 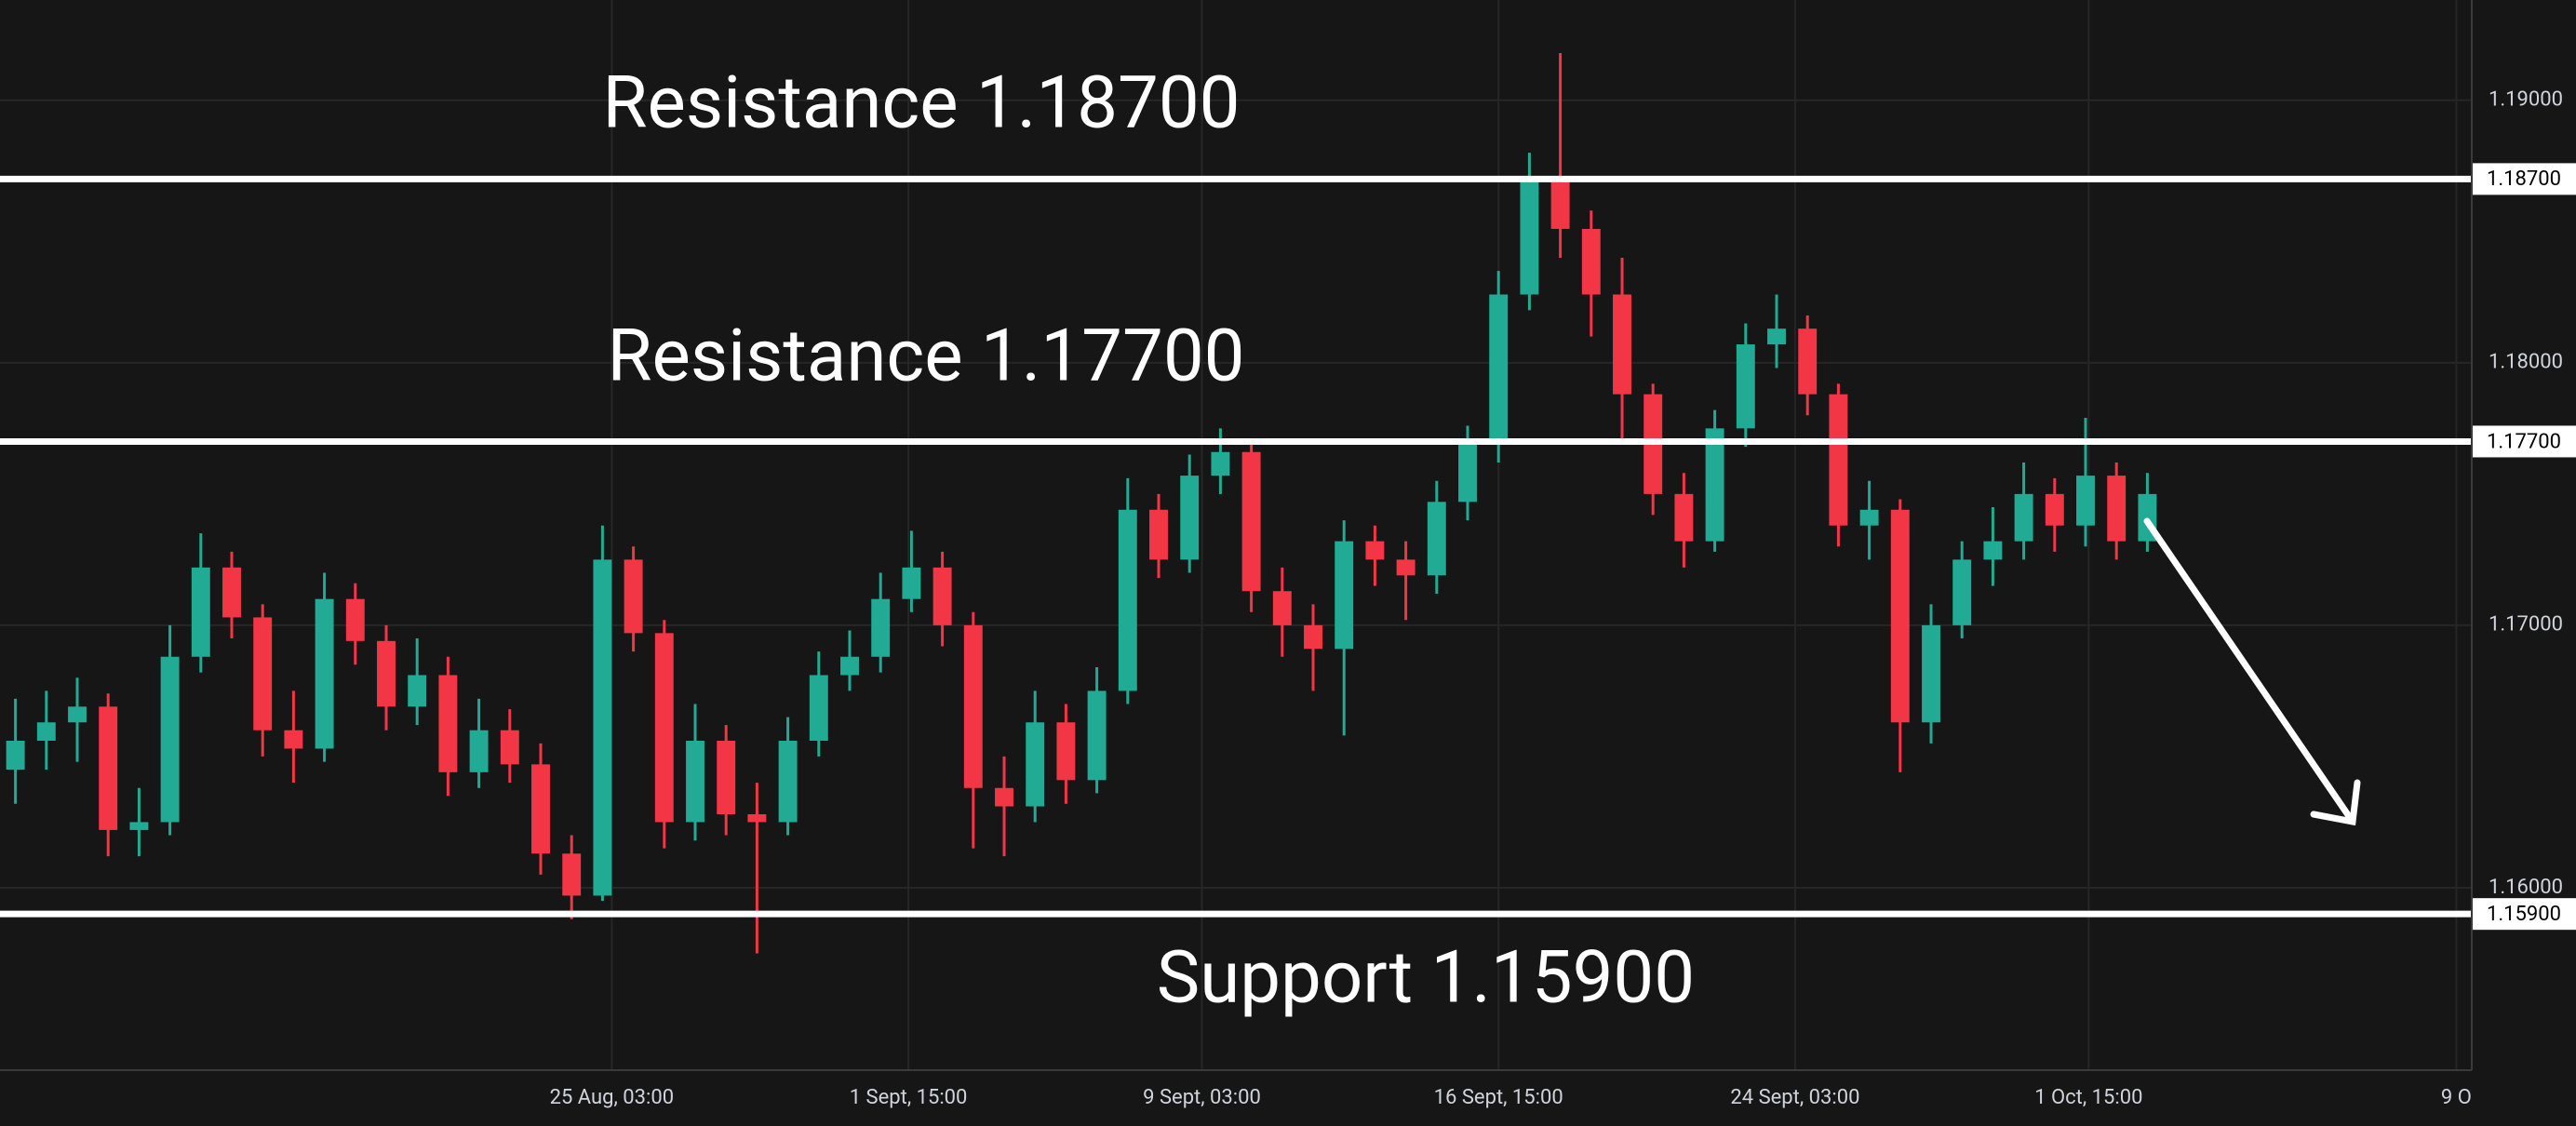 What do you see at coordinates (1202, 1098) in the screenshot?
I see `x-tick-label: 9 Sept, 03:00` at bounding box center [1202, 1098].